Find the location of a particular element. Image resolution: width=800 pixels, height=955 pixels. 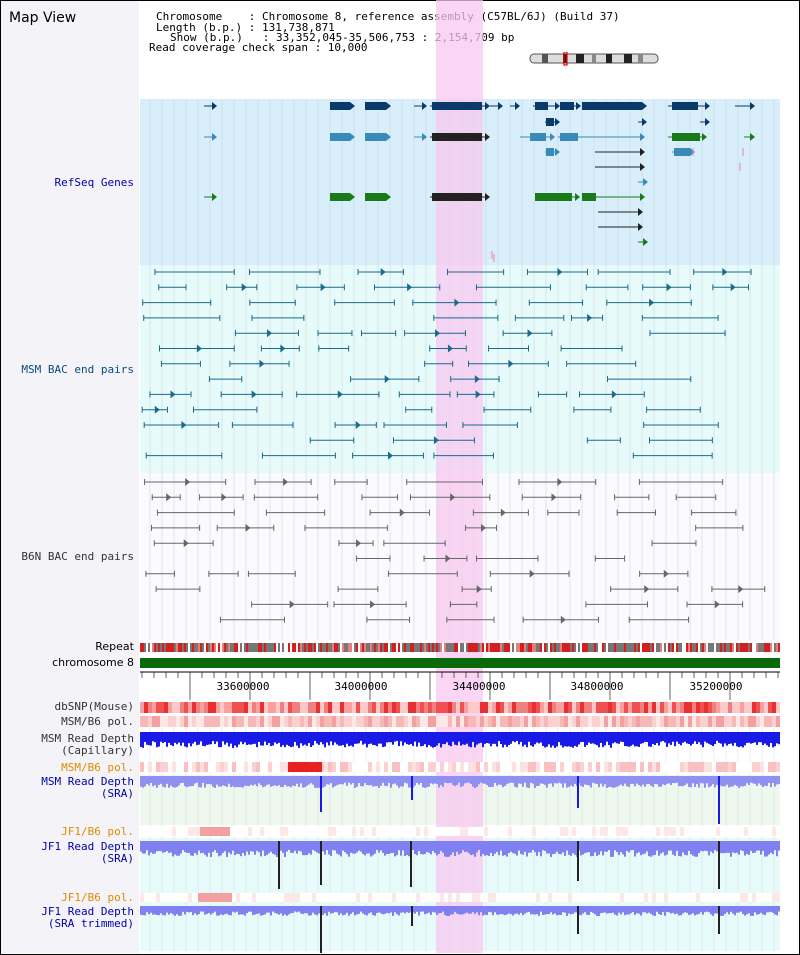

refseq-genes is located at coordinates (479, 182).